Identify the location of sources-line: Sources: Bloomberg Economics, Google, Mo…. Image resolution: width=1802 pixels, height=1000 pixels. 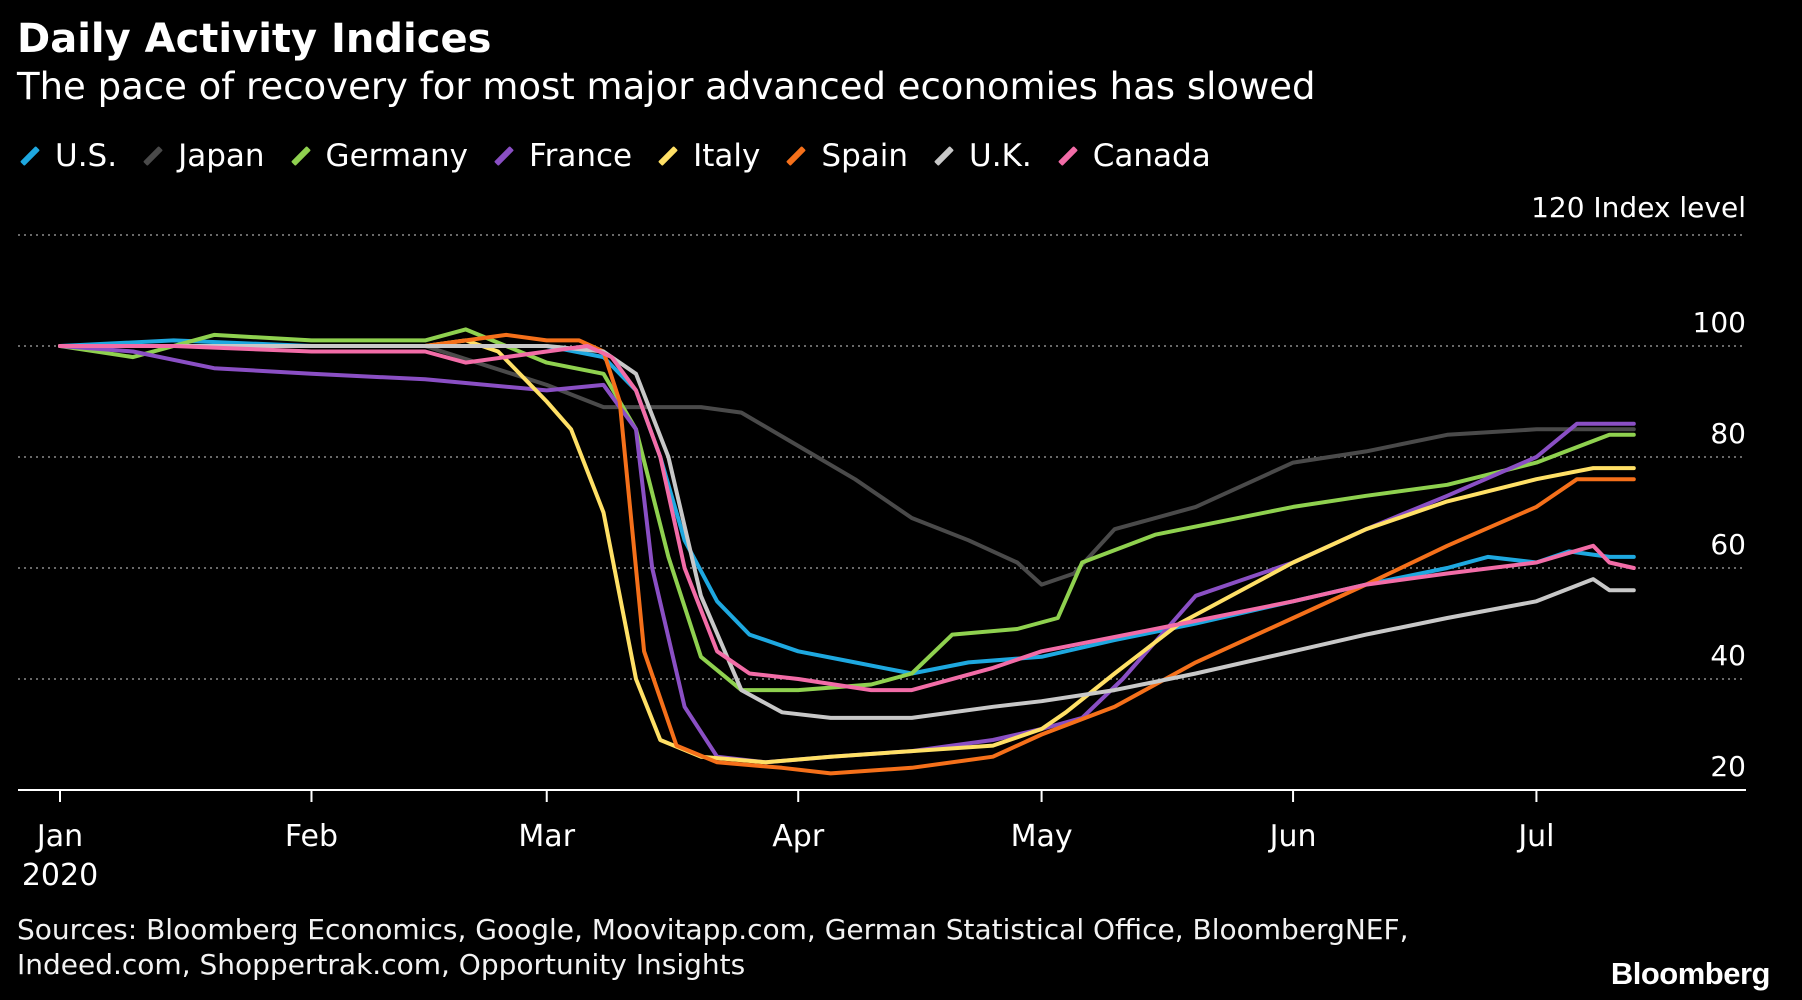
(713, 929).